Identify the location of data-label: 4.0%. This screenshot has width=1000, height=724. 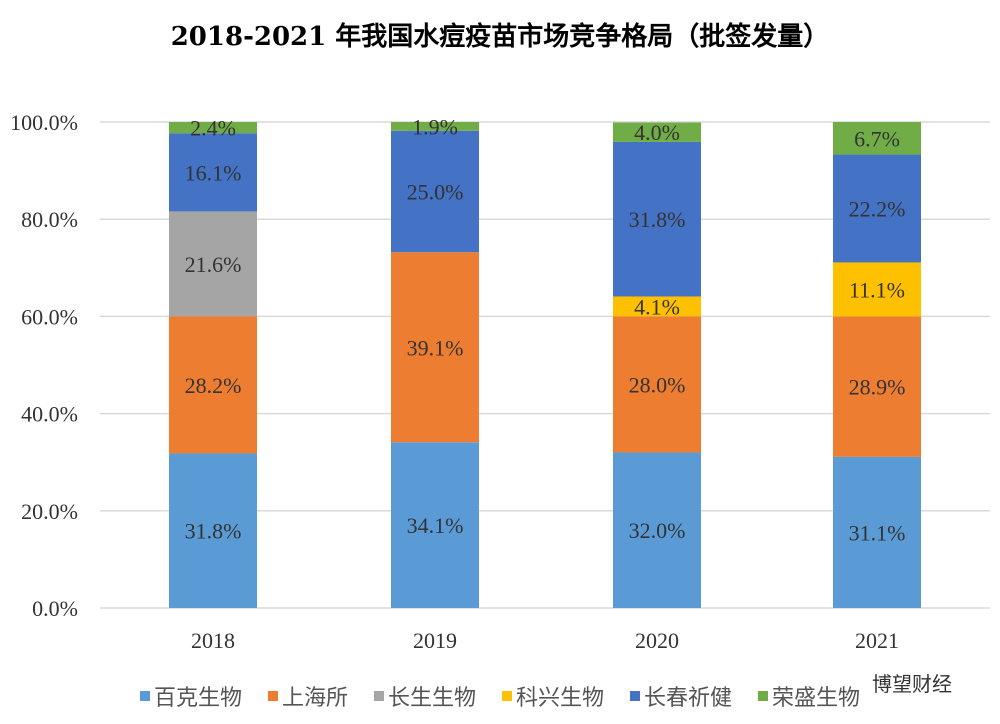
(657, 132).